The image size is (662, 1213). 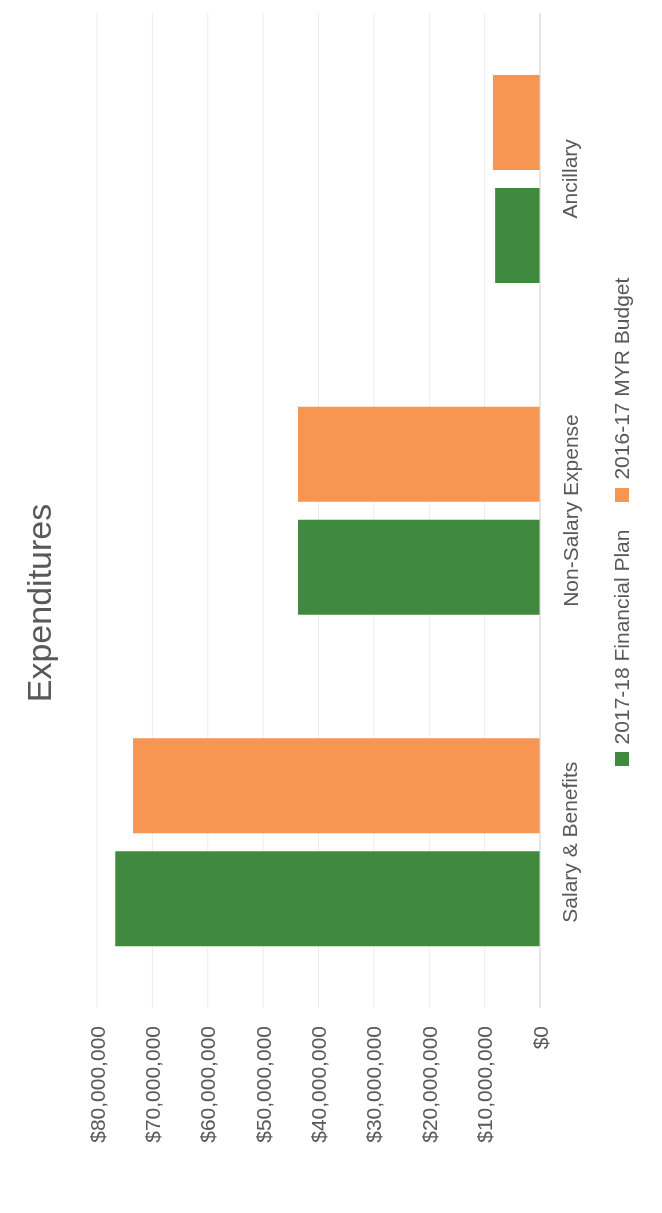 I want to click on y-tick-label: Ancillary, so click(x=570, y=178).